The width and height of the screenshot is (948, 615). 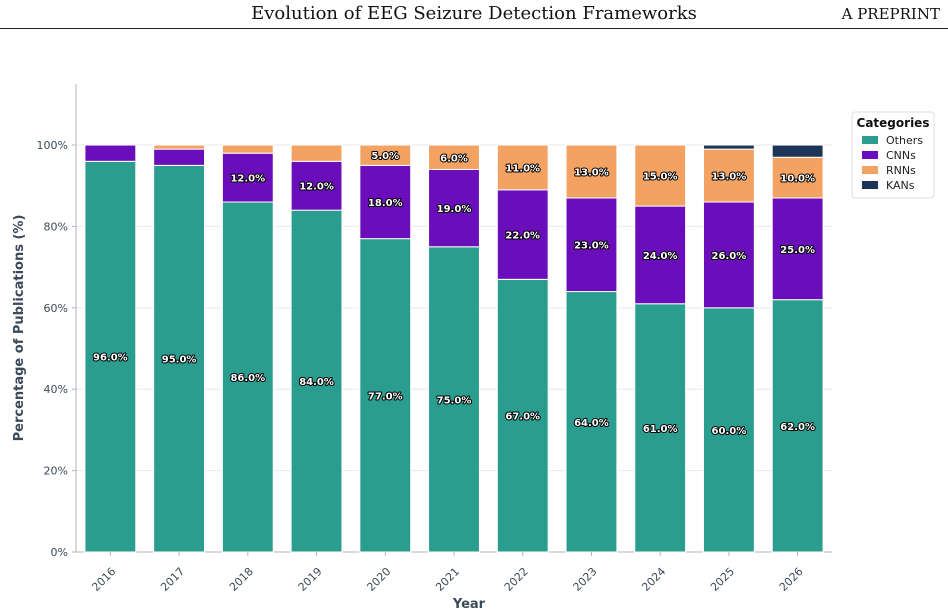 I want to click on bar-cnns-2021, so click(x=454, y=208).